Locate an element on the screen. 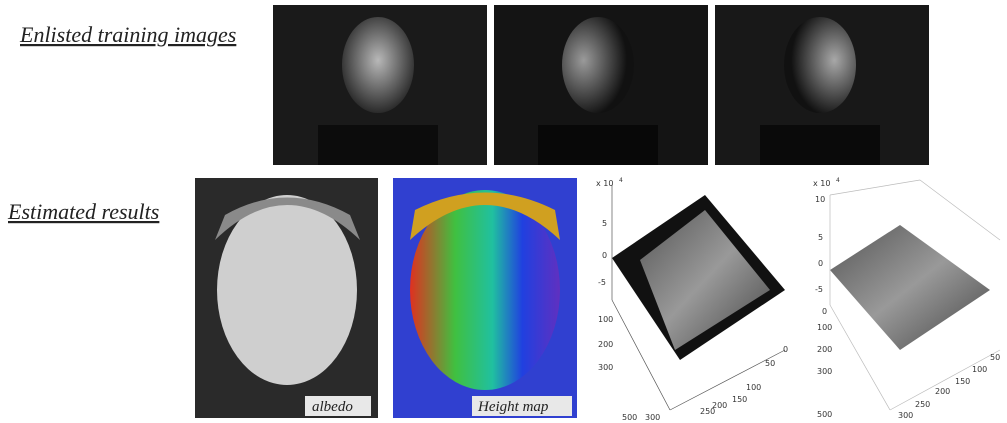 This screenshot has height=423, width=1007. albedo-image is located at coordinates (286, 298).